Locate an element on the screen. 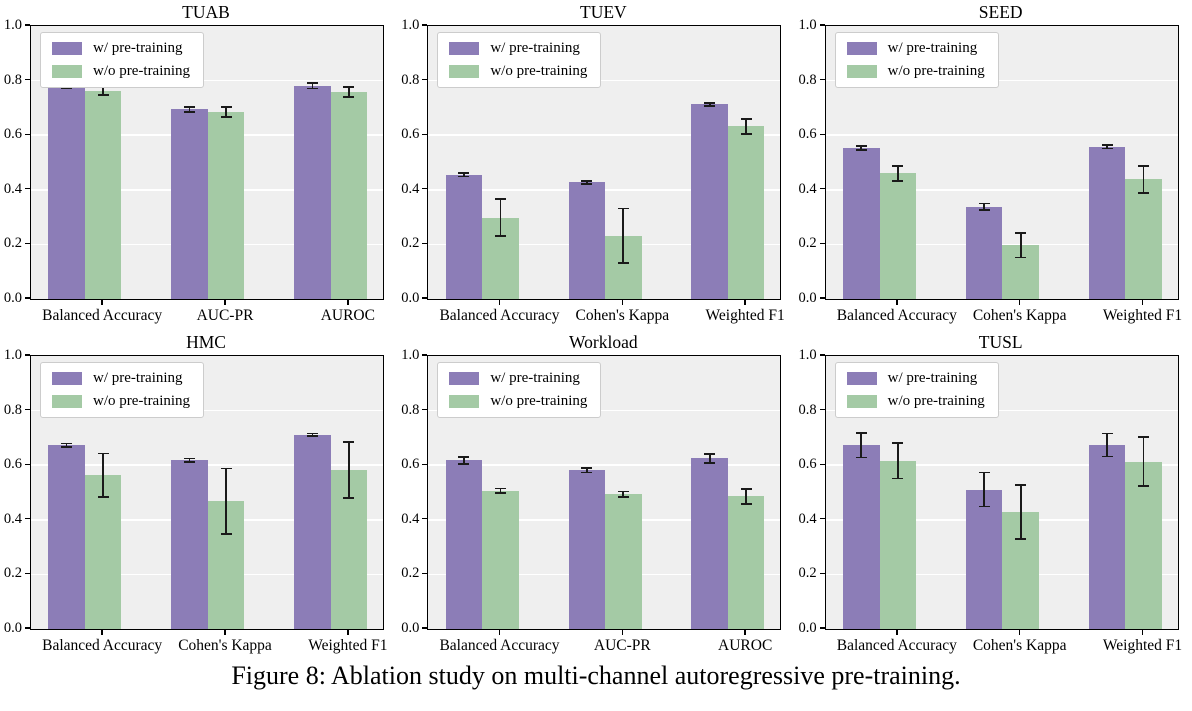 Image resolution: width=1192 pixels, height=711 pixels. x-tick-label: AUROC is located at coordinates (347, 315).